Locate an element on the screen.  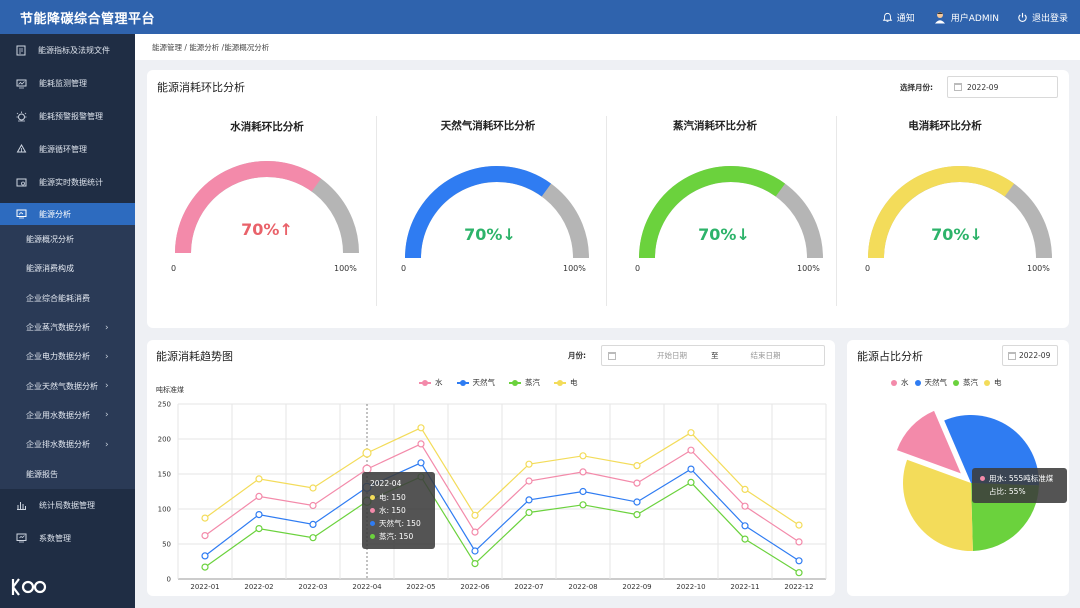
sidebar-item-statistics: 统计局数据管理 is located at coordinates (67, 505).